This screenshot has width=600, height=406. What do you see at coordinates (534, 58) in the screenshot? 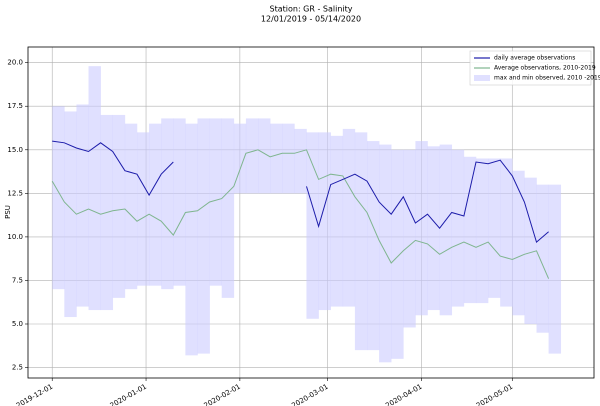
I see `legend-label: daily average observations` at bounding box center [534, 58].